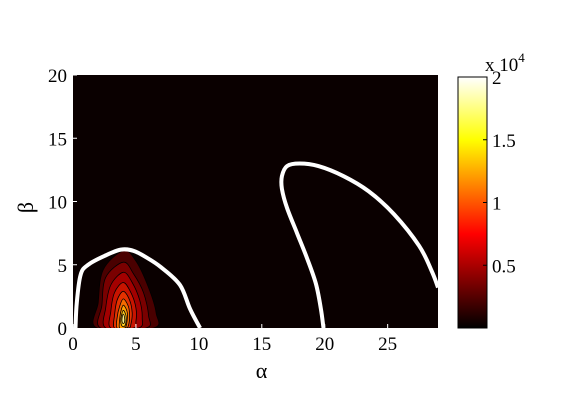 The image size is (561, 420). Describe the element at coordinates (261, 344) in the screenshot. I see `x-tick-label: 15` at that location.